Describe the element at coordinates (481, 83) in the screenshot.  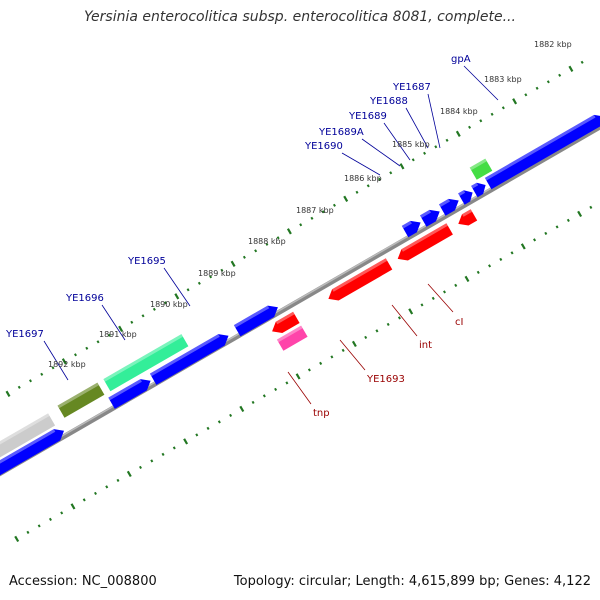
I see `label-gpA-leader` at that location.